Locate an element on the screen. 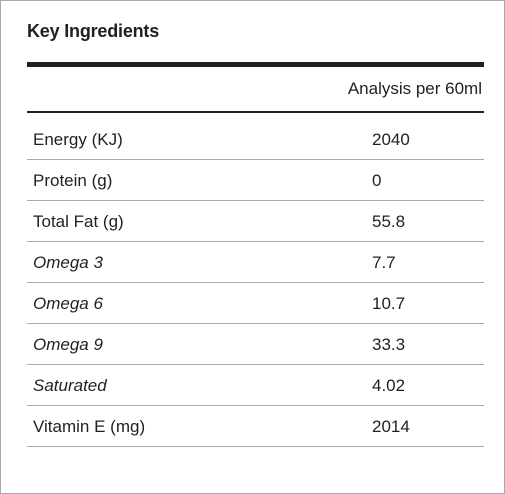 The image size is (505, 494). table-row: Omega 3 7.7 is located at coordinates (255, 262).